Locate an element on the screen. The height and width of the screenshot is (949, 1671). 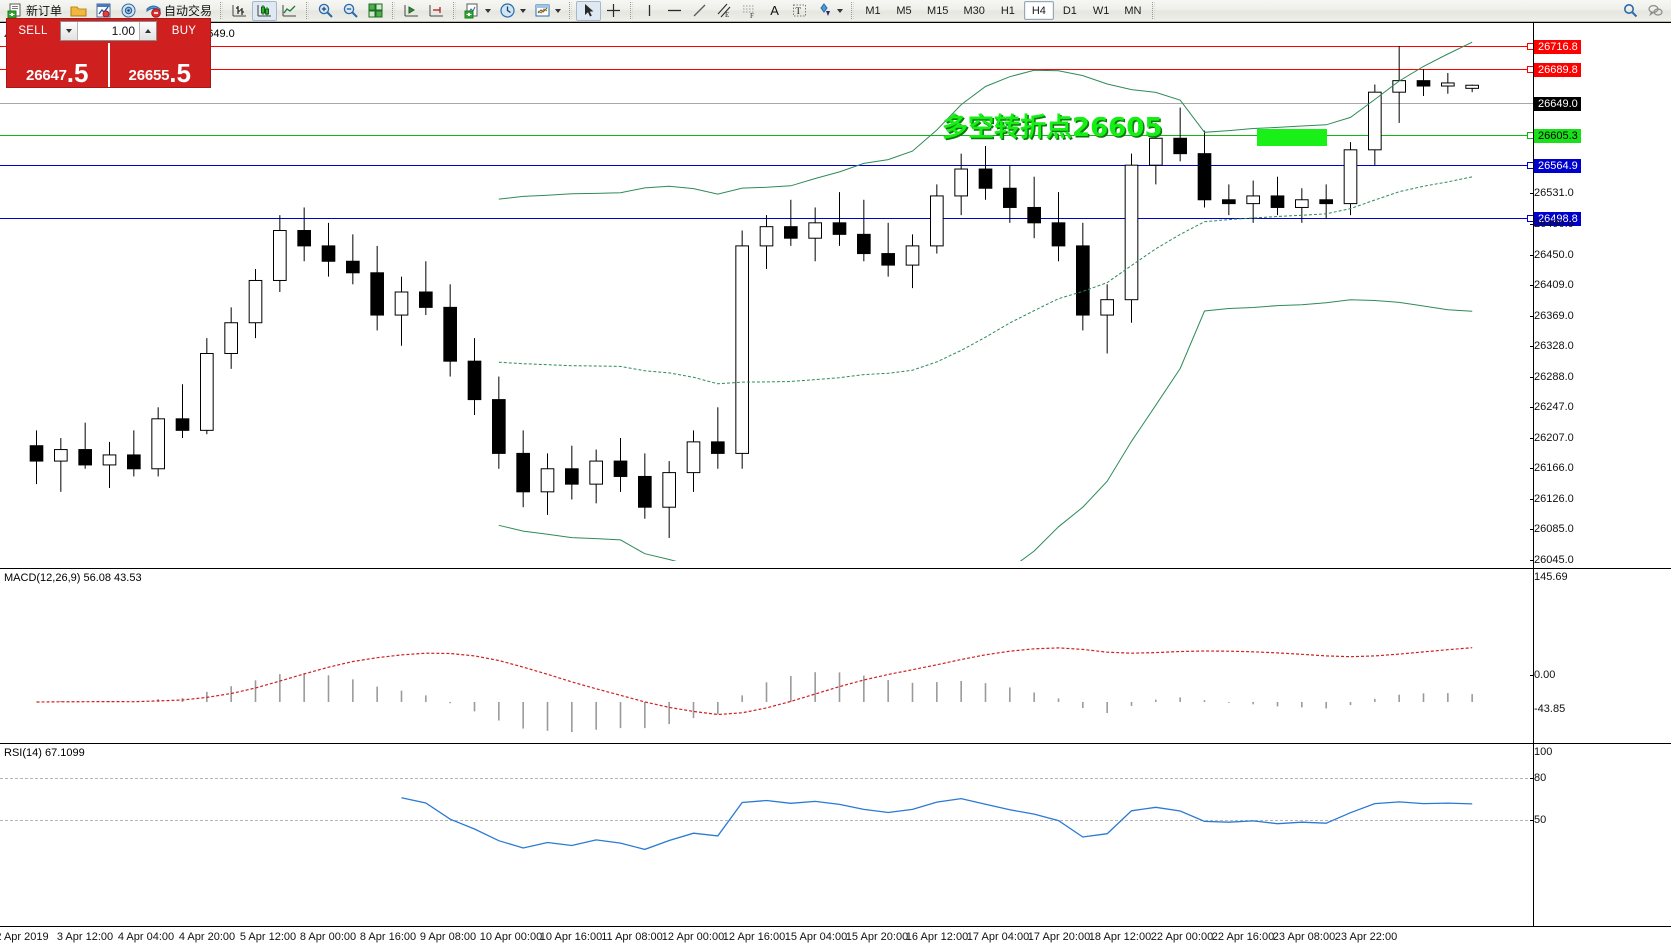
time-label-14: 15 Apr 20:00 is located at coordinates (877, 937).